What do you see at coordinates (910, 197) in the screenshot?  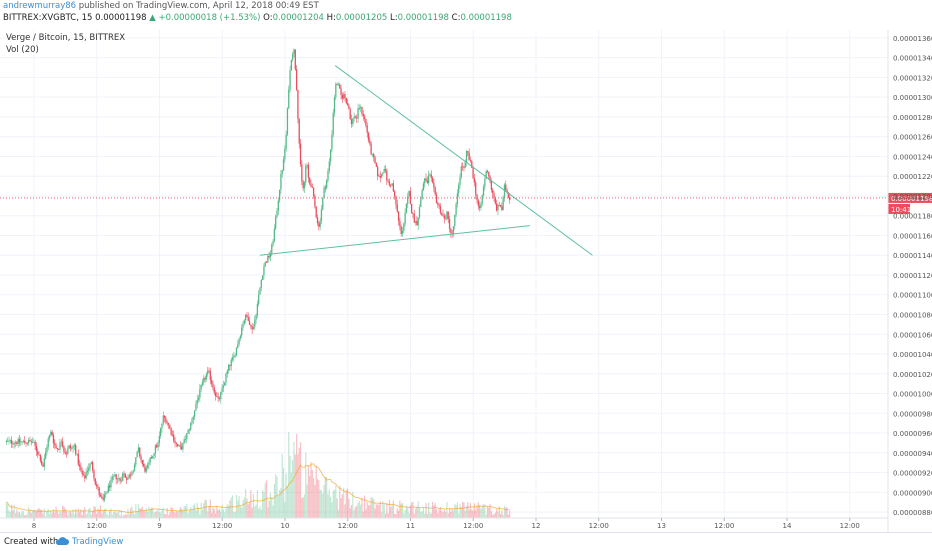 I see `current-price-tag` at bounding box center [910, 197].